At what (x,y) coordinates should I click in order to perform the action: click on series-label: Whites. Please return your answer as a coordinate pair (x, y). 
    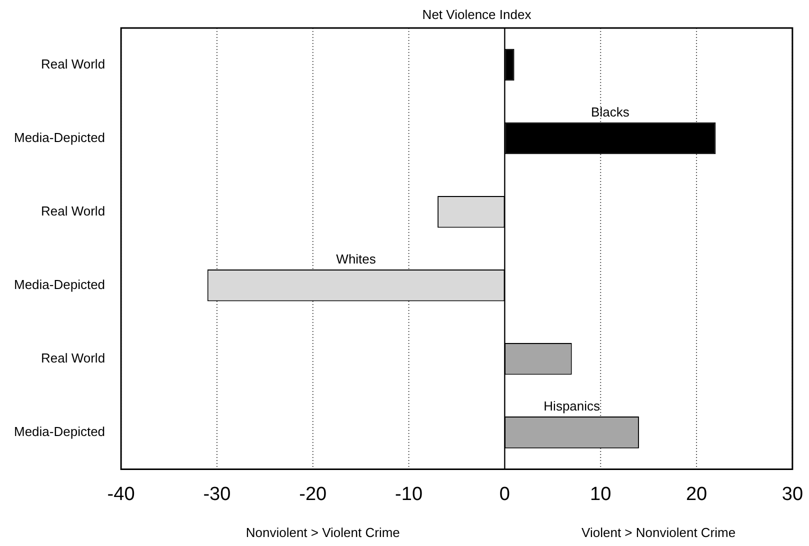
    Looking at the image, I should click on (356, 259).